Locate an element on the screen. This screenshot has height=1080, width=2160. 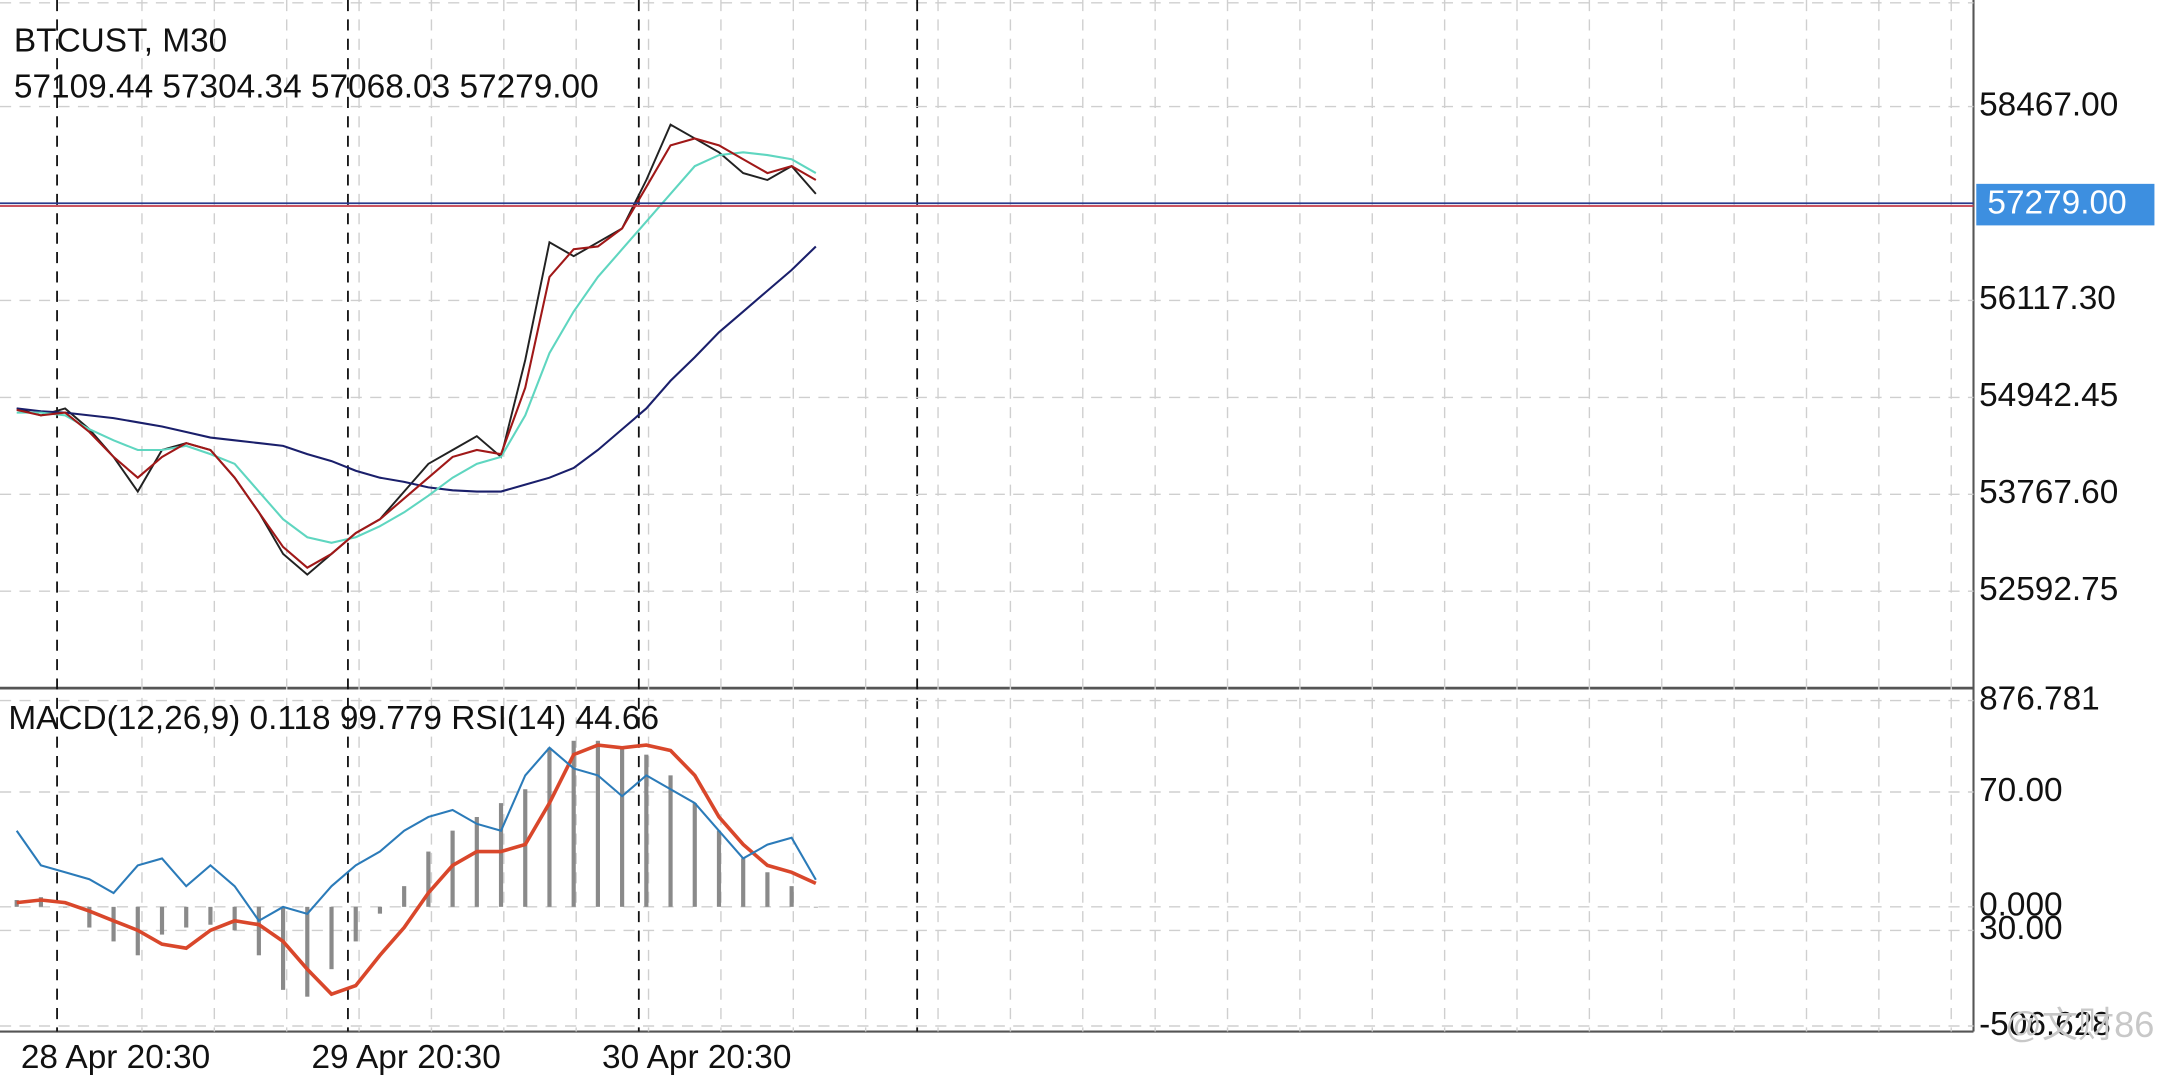
y-tick-label: 56117.30 is located at coordinates (2047, 298).